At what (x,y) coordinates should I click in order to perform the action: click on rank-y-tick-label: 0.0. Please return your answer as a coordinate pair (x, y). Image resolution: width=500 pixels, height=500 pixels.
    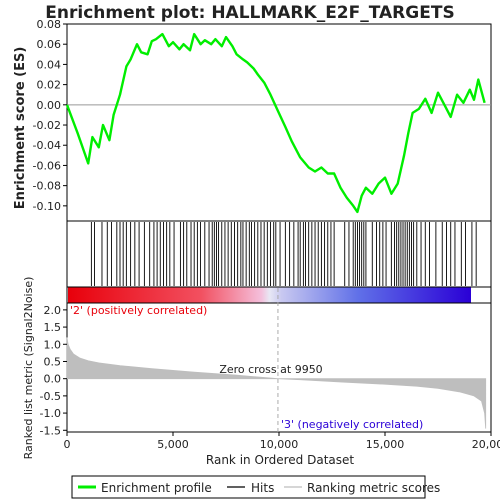
    Looking at the image, I should click on (53, 379).